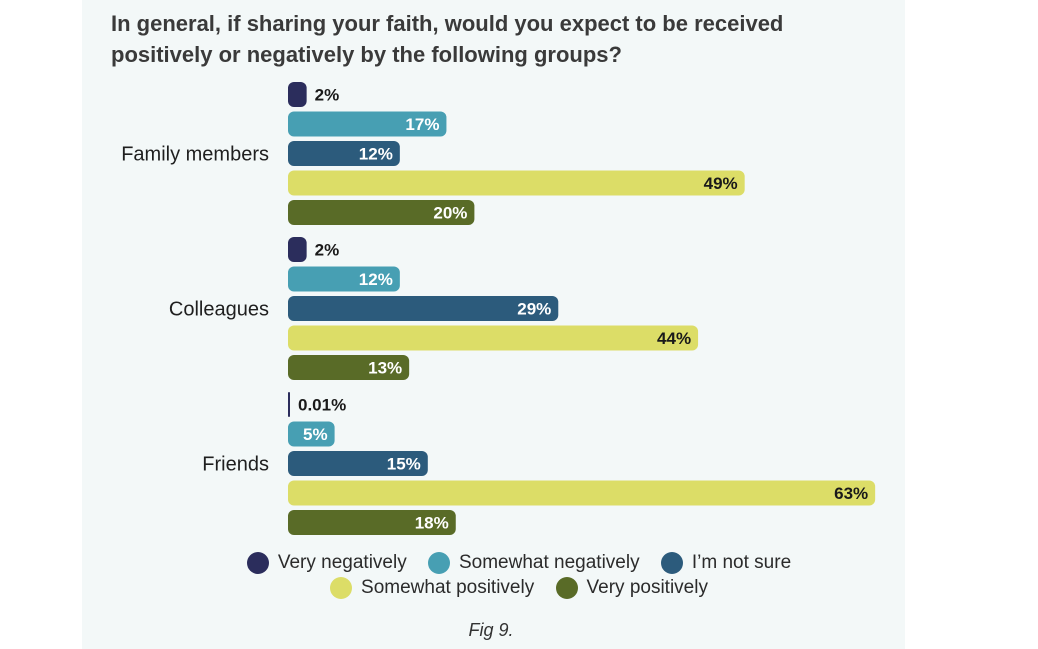 Image resolution: width=1038 pixels, height=649 pixels. Describe the element at coordinates (423, 308) in the screenshot. I see `bar-colleagues-i-m-not-sure` at that location.